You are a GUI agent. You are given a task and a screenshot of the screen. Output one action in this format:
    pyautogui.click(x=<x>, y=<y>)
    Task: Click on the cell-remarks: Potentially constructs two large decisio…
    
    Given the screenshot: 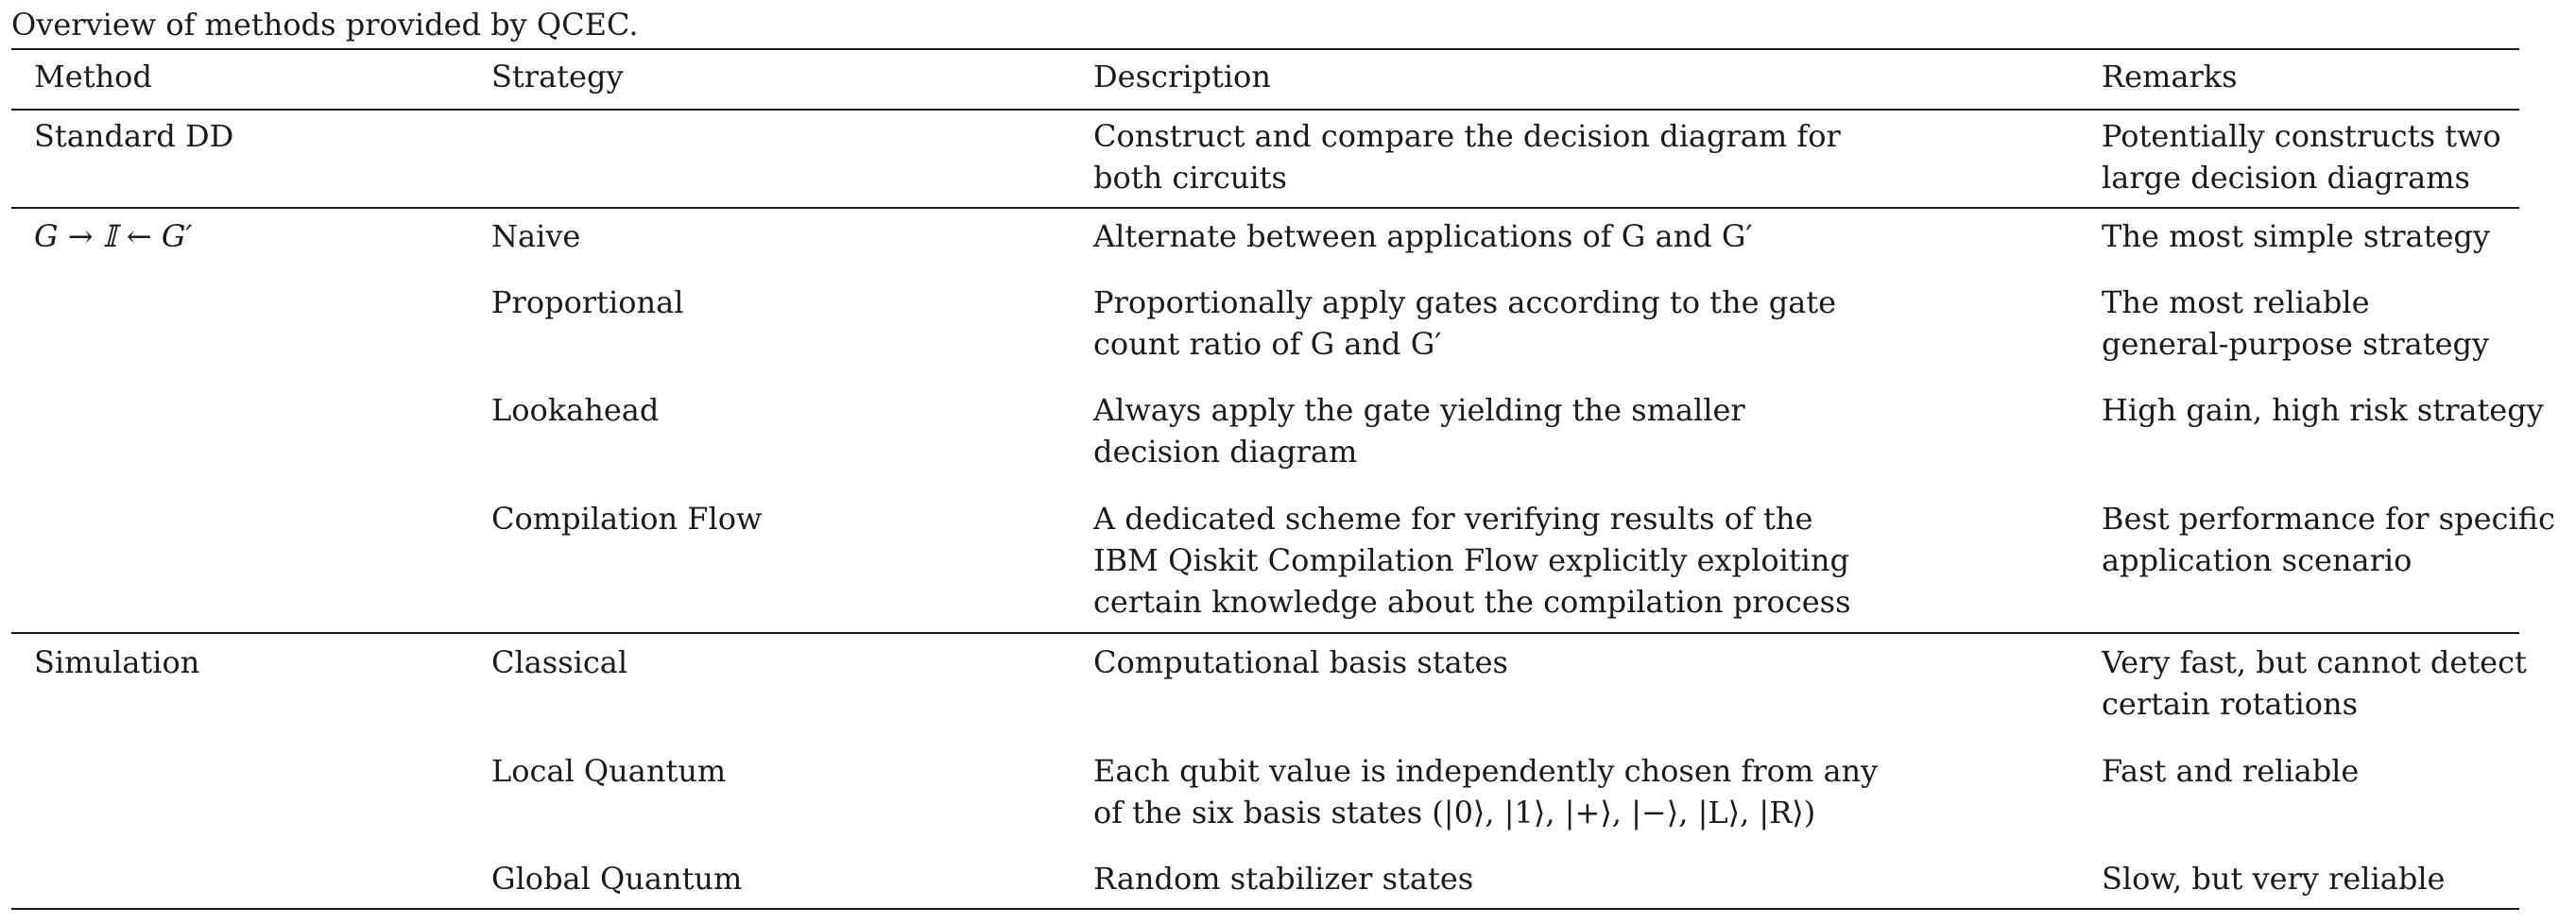 What is the action you would take?
    pyautogui.click(x=2301, y=156)
    